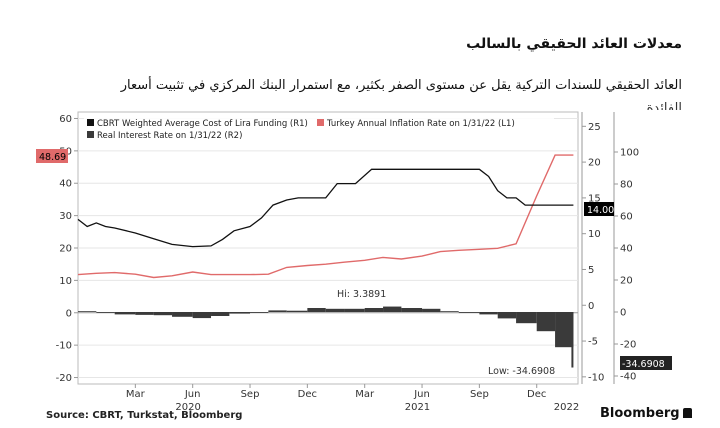 The image size is (720, 428). What do you see at coordinates (64, 346) in the screenshot?
I see `left-tick-label: -10` at bounding box center [64, 346].